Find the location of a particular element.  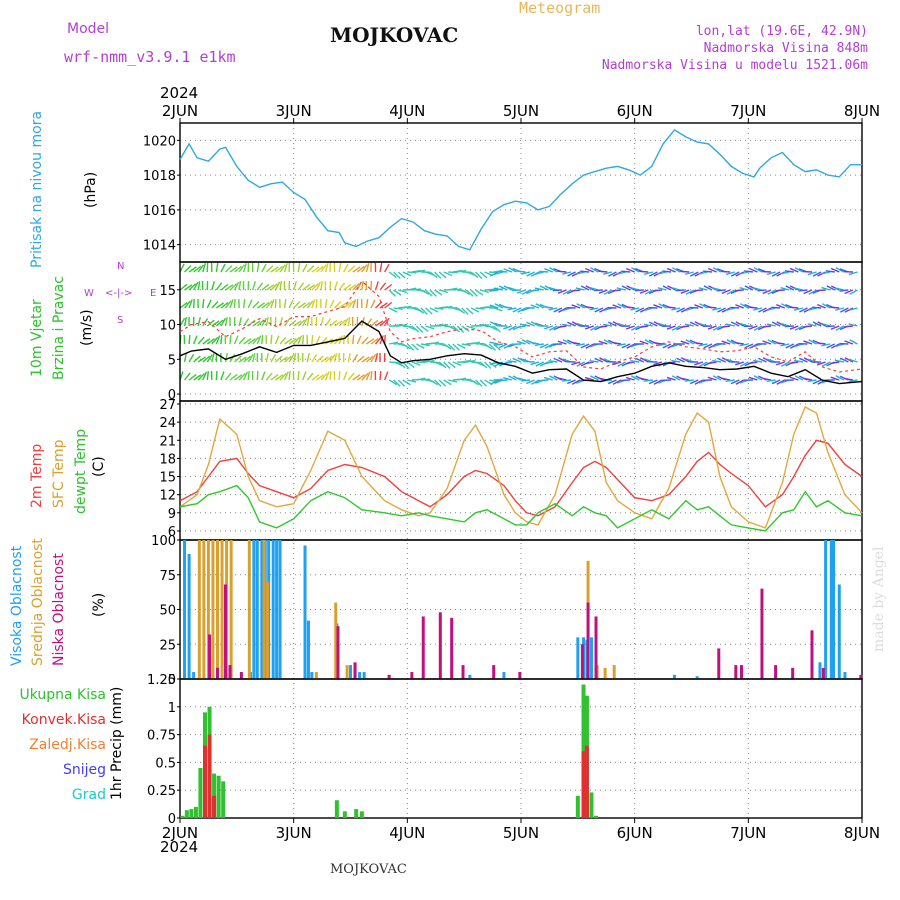

legend-conv-rain: Konvek.Kisa is located at coordinates (63, 720).